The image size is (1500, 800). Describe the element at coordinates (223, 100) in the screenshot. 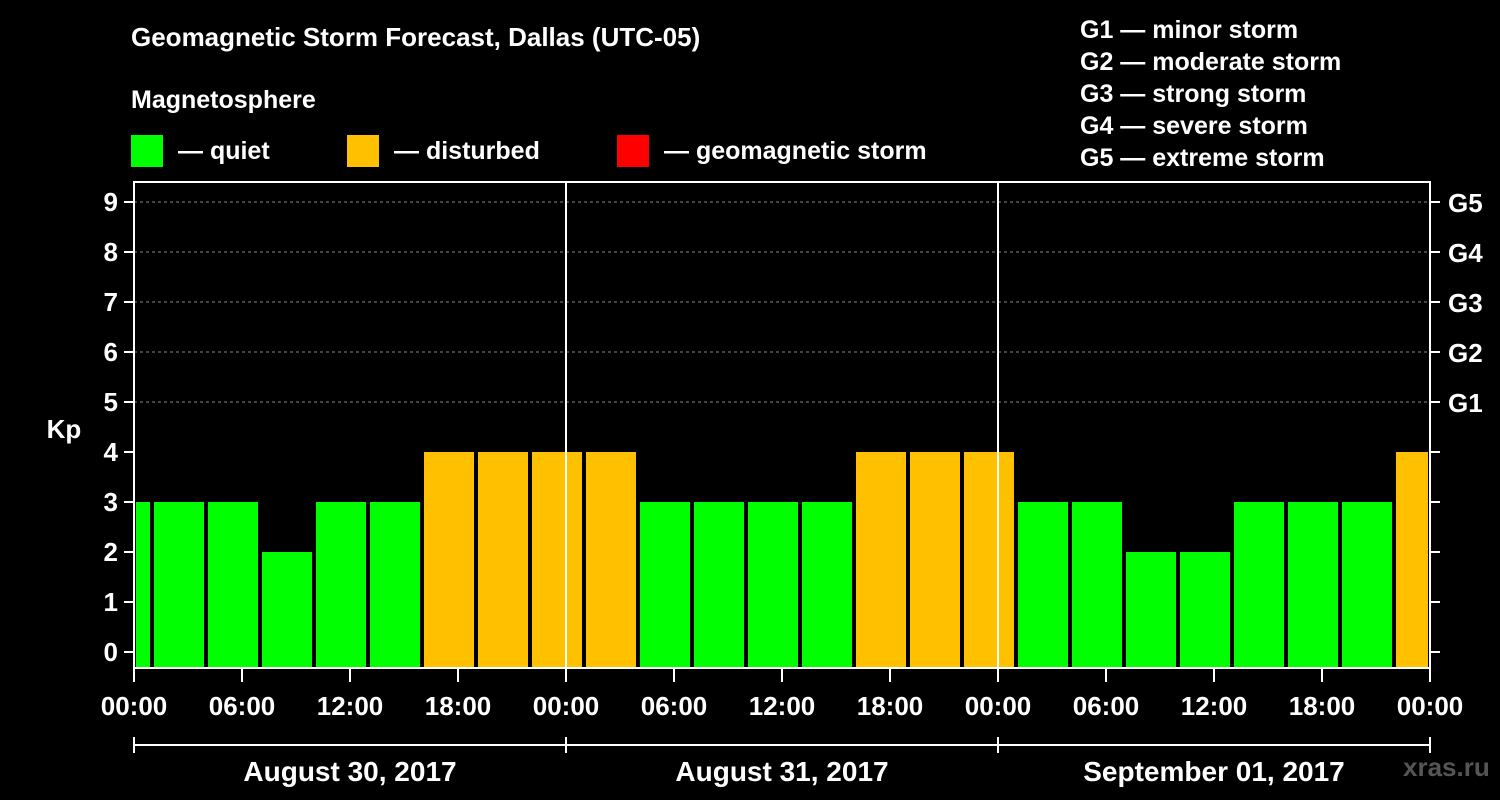

I see `legend-subtitle: Magnetosphere` at that location.